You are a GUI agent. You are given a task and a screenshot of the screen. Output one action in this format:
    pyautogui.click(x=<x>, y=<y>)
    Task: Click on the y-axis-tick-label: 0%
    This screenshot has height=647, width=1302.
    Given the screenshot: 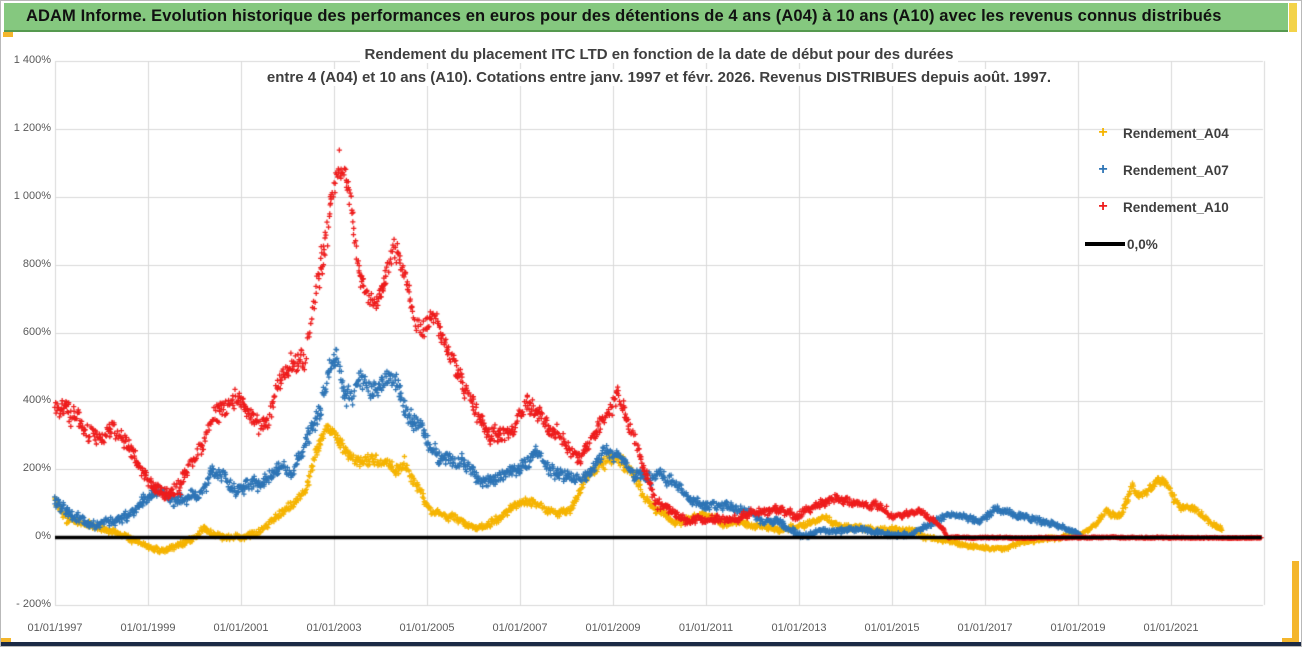 What is the action you would take?
    pyautogui.click(x=43, y=536)
    